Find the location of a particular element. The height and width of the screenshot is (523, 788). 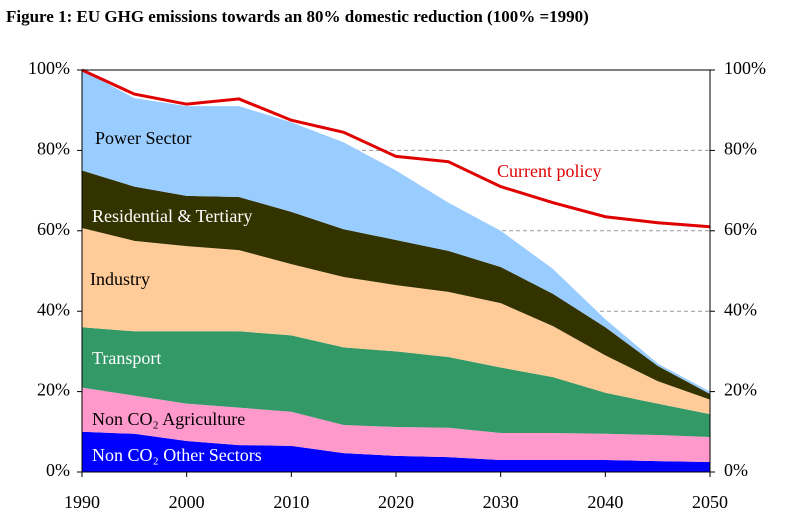

x-tick-label: 2020 is located at coordinates (396, 502).